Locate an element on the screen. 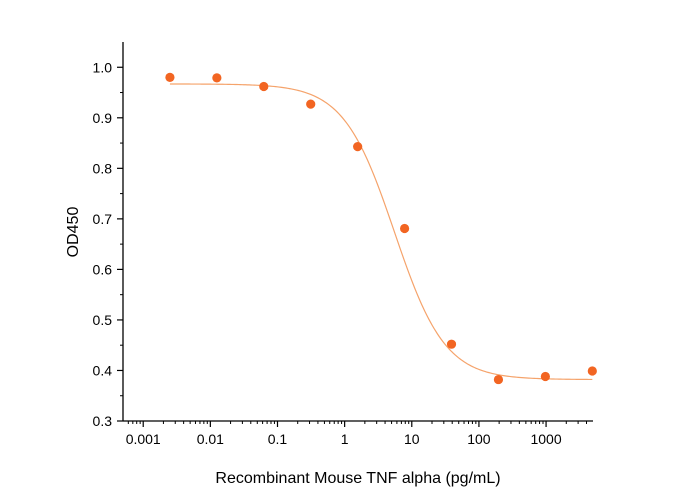  y-tick-label: 0.8 is located at coordinates (103, 168).